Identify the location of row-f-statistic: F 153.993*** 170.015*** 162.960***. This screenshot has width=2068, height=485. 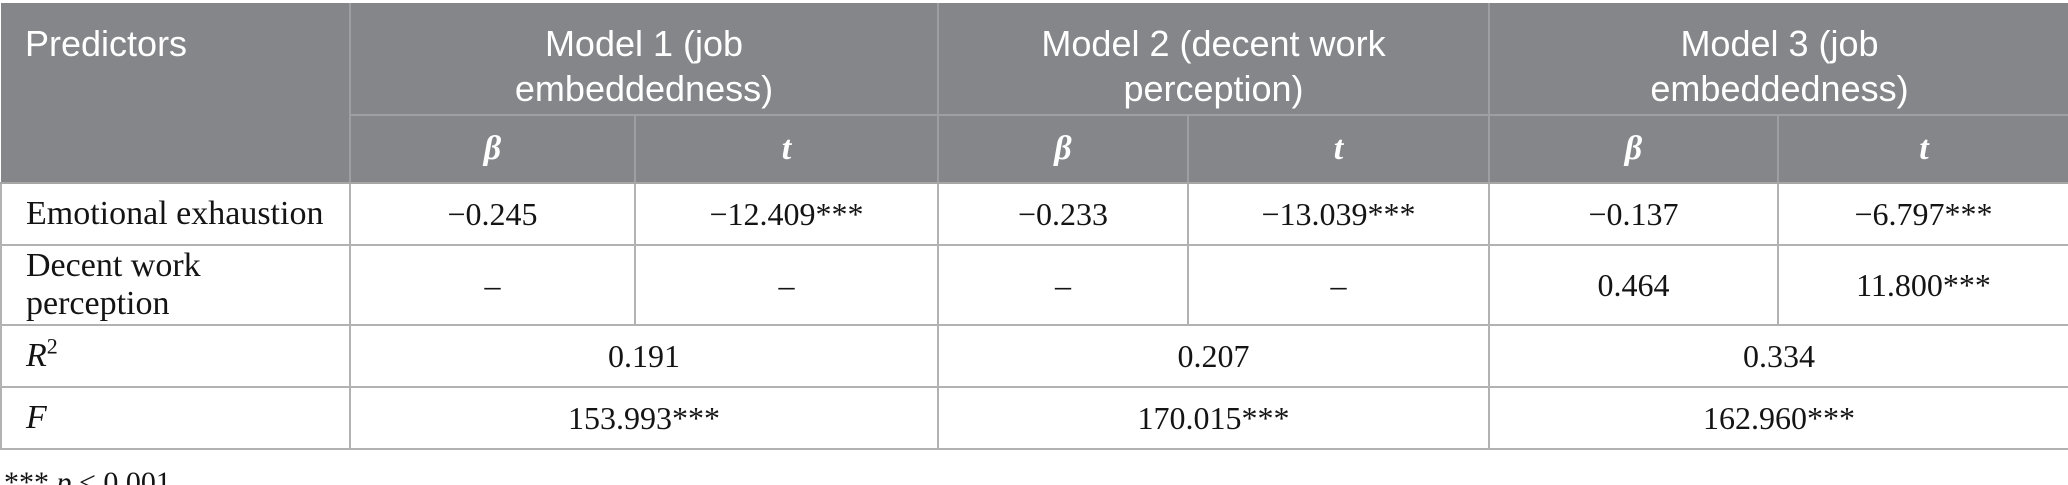
(1034, 418).